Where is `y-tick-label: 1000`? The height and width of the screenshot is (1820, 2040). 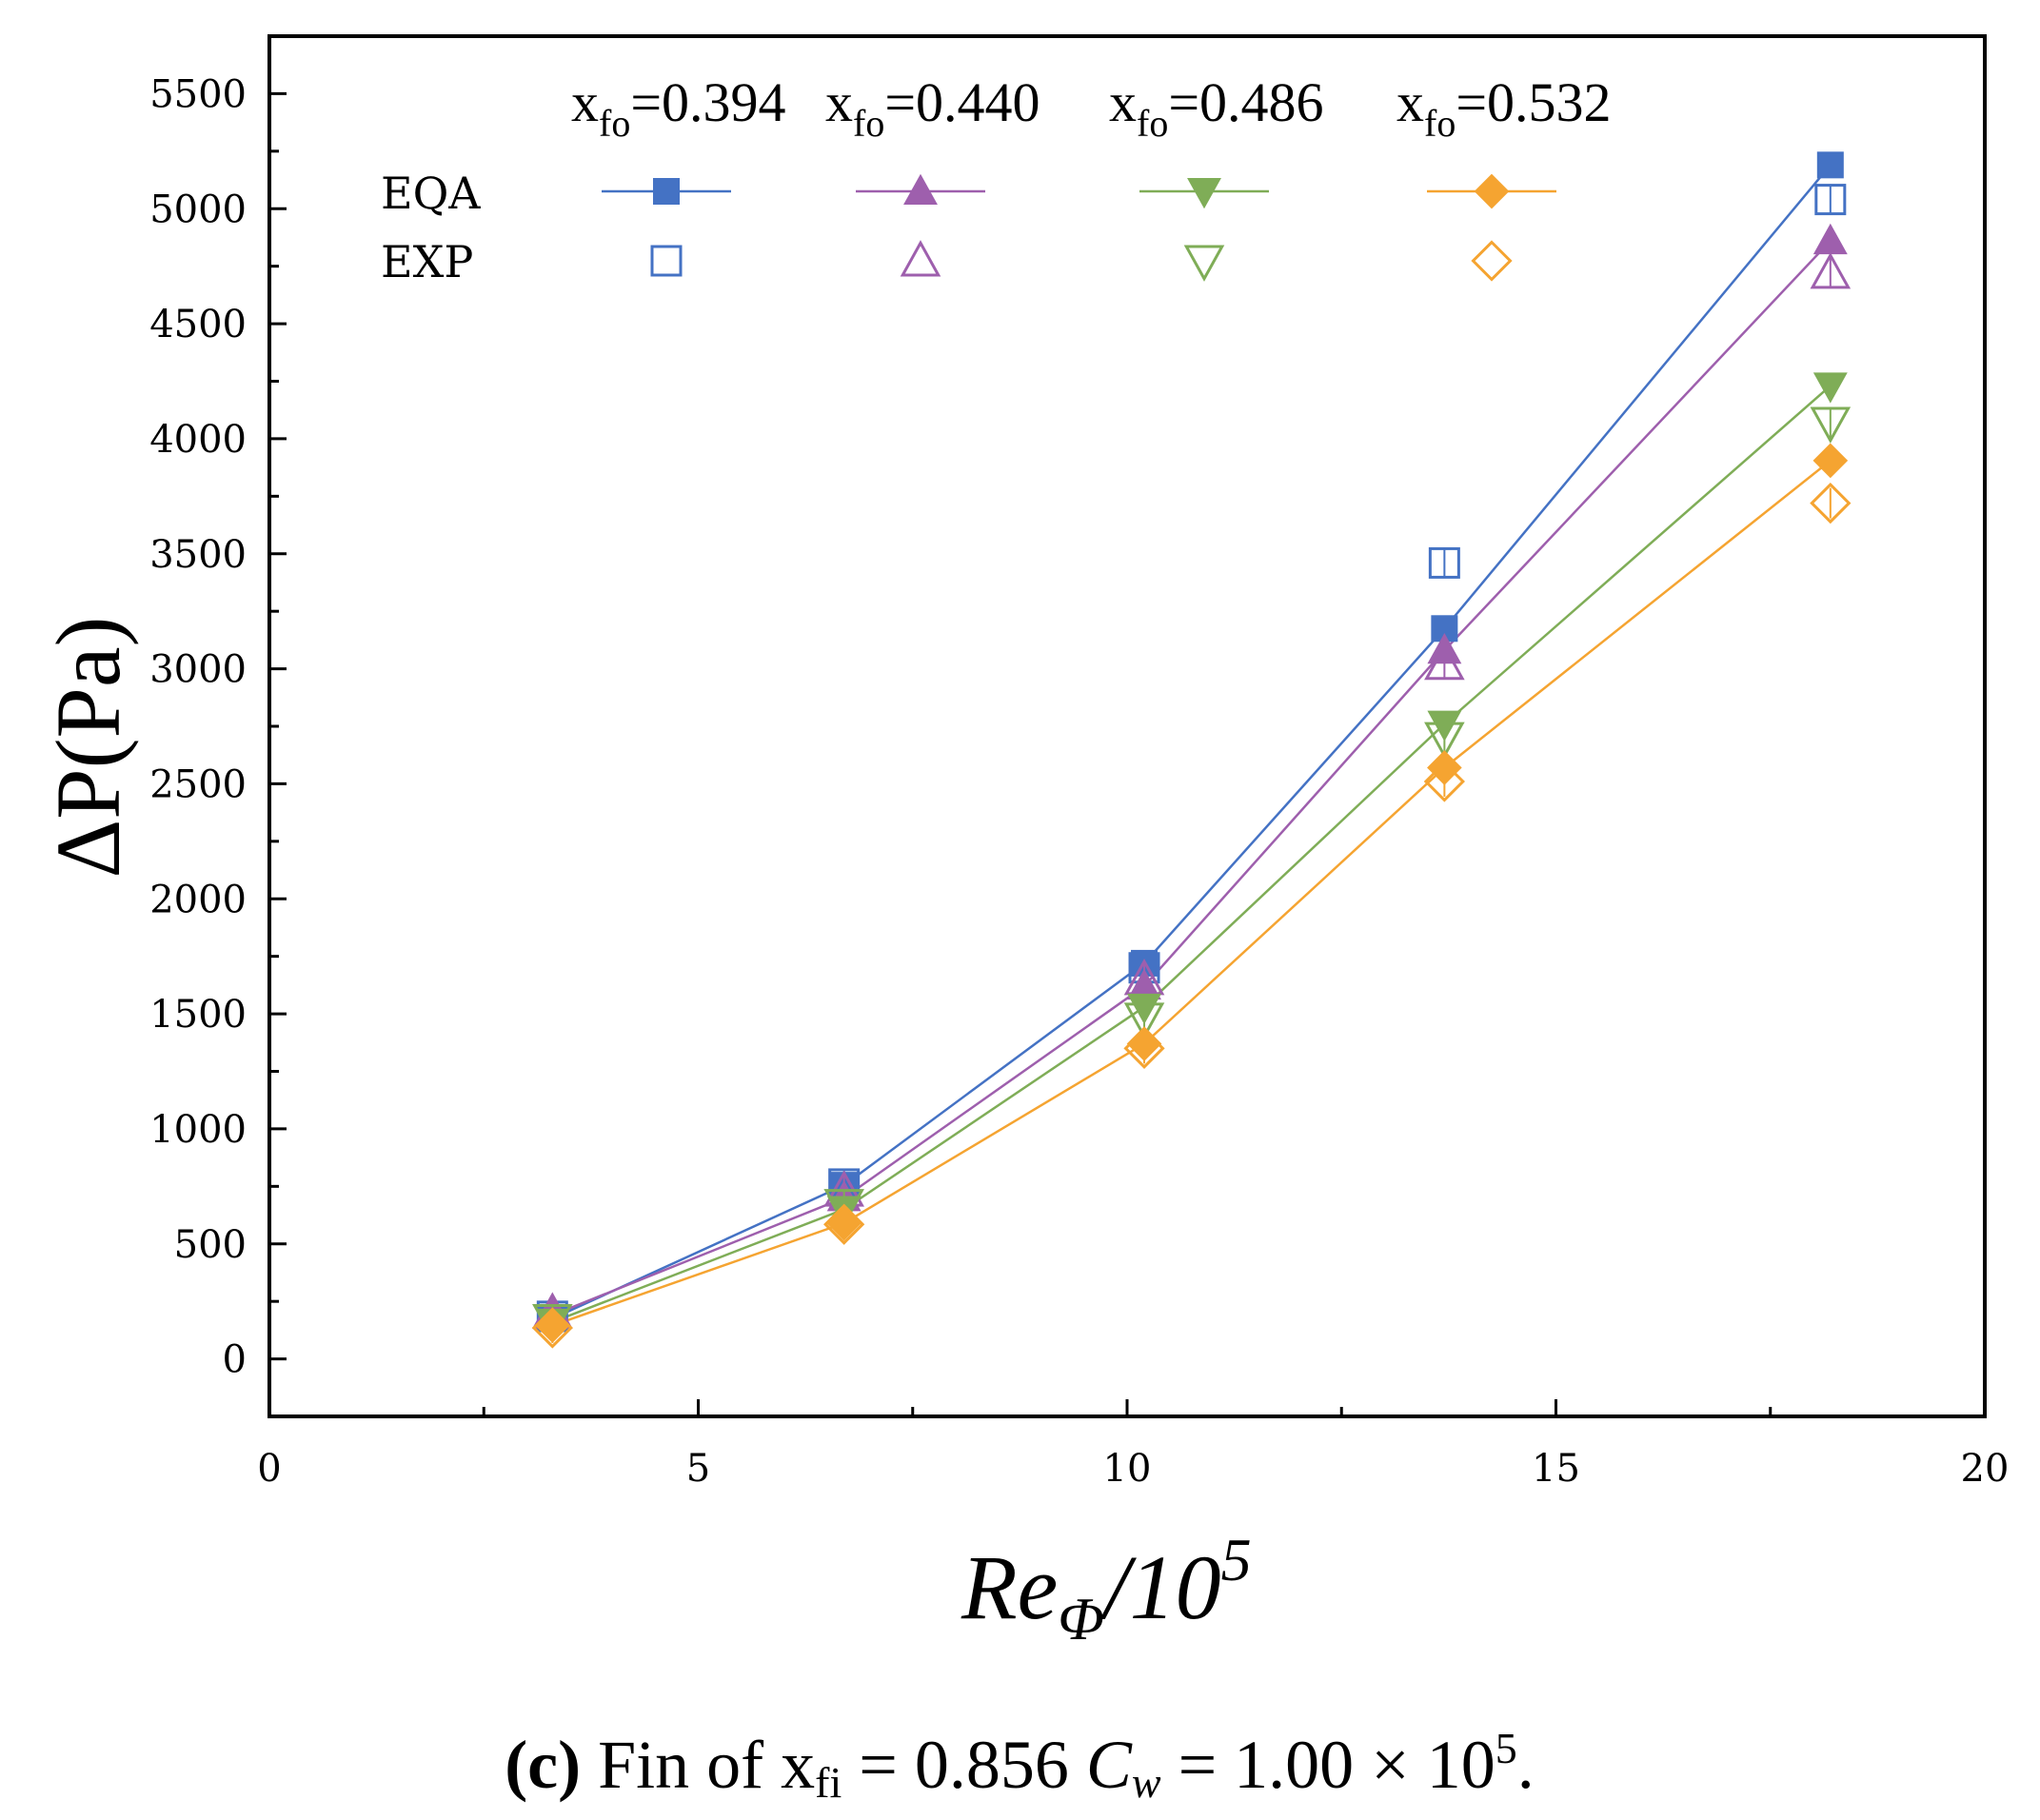
y-tick-label: 1000 is located at coordinates (198, 1130).